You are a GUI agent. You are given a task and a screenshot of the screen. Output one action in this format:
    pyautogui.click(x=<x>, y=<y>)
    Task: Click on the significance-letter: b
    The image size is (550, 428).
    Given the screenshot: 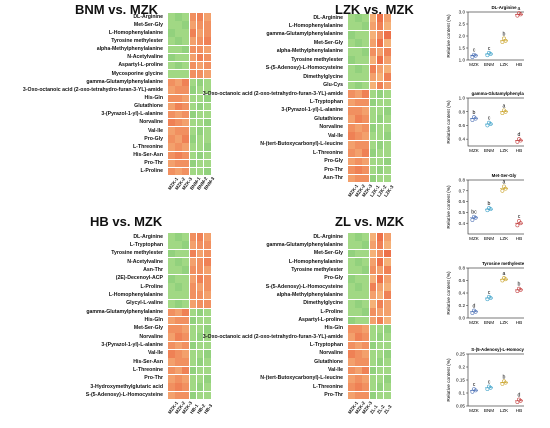 What is the action you would take?
    pyautogui.click(x=519, y=285)
    